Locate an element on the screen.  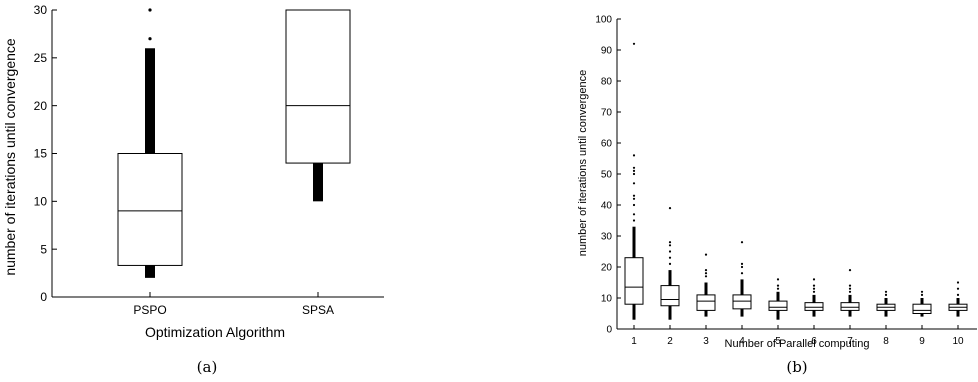
chart-b-y-tick-label: 20 is located at coordinates (607, 268).